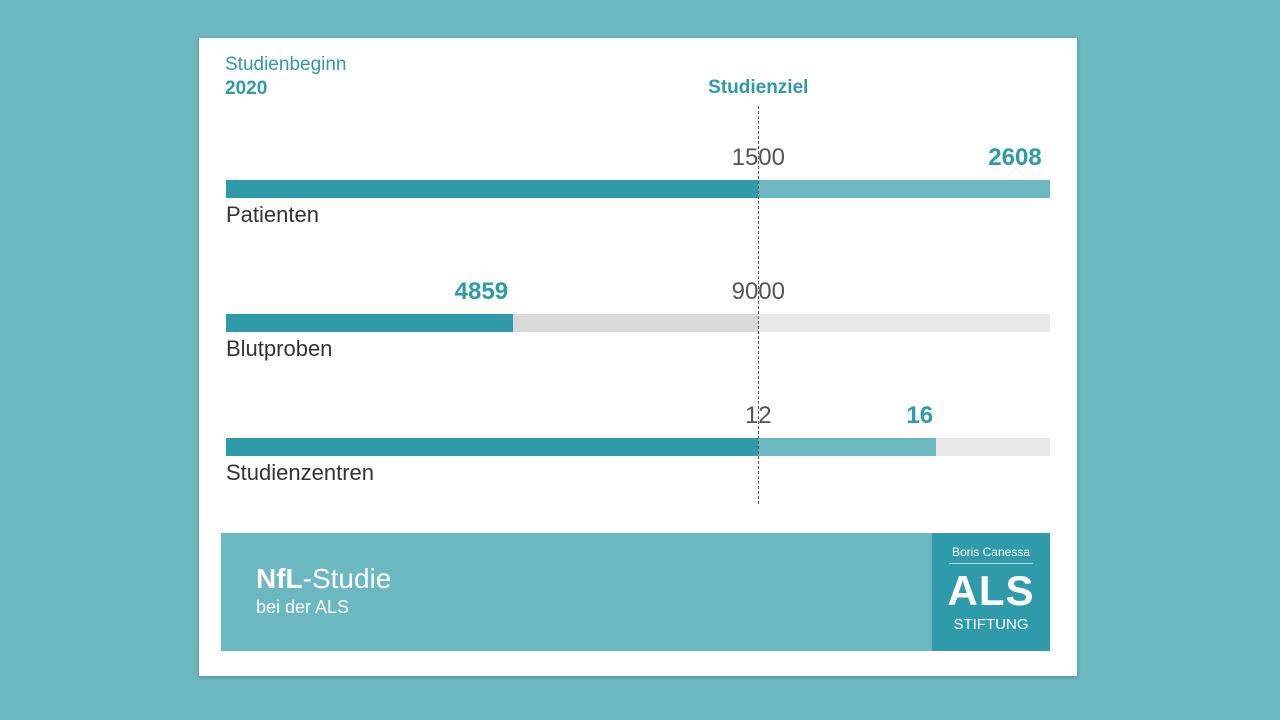  Describe the element at coordinates (272, 214) in the screenshot. I see `bar-label-patienten: Patienten` at that location.